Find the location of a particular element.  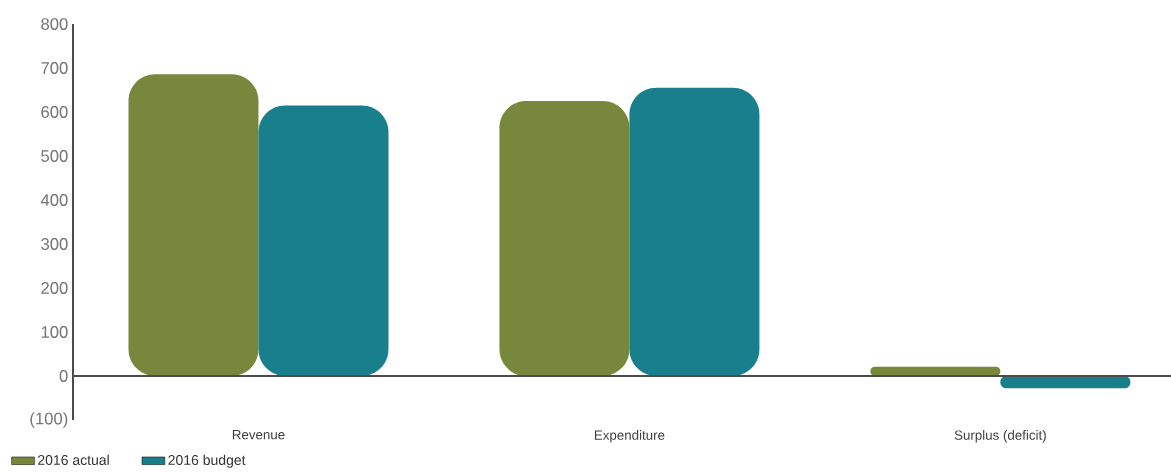

y-tick-label: 400 is located at coordinates (54, 200).